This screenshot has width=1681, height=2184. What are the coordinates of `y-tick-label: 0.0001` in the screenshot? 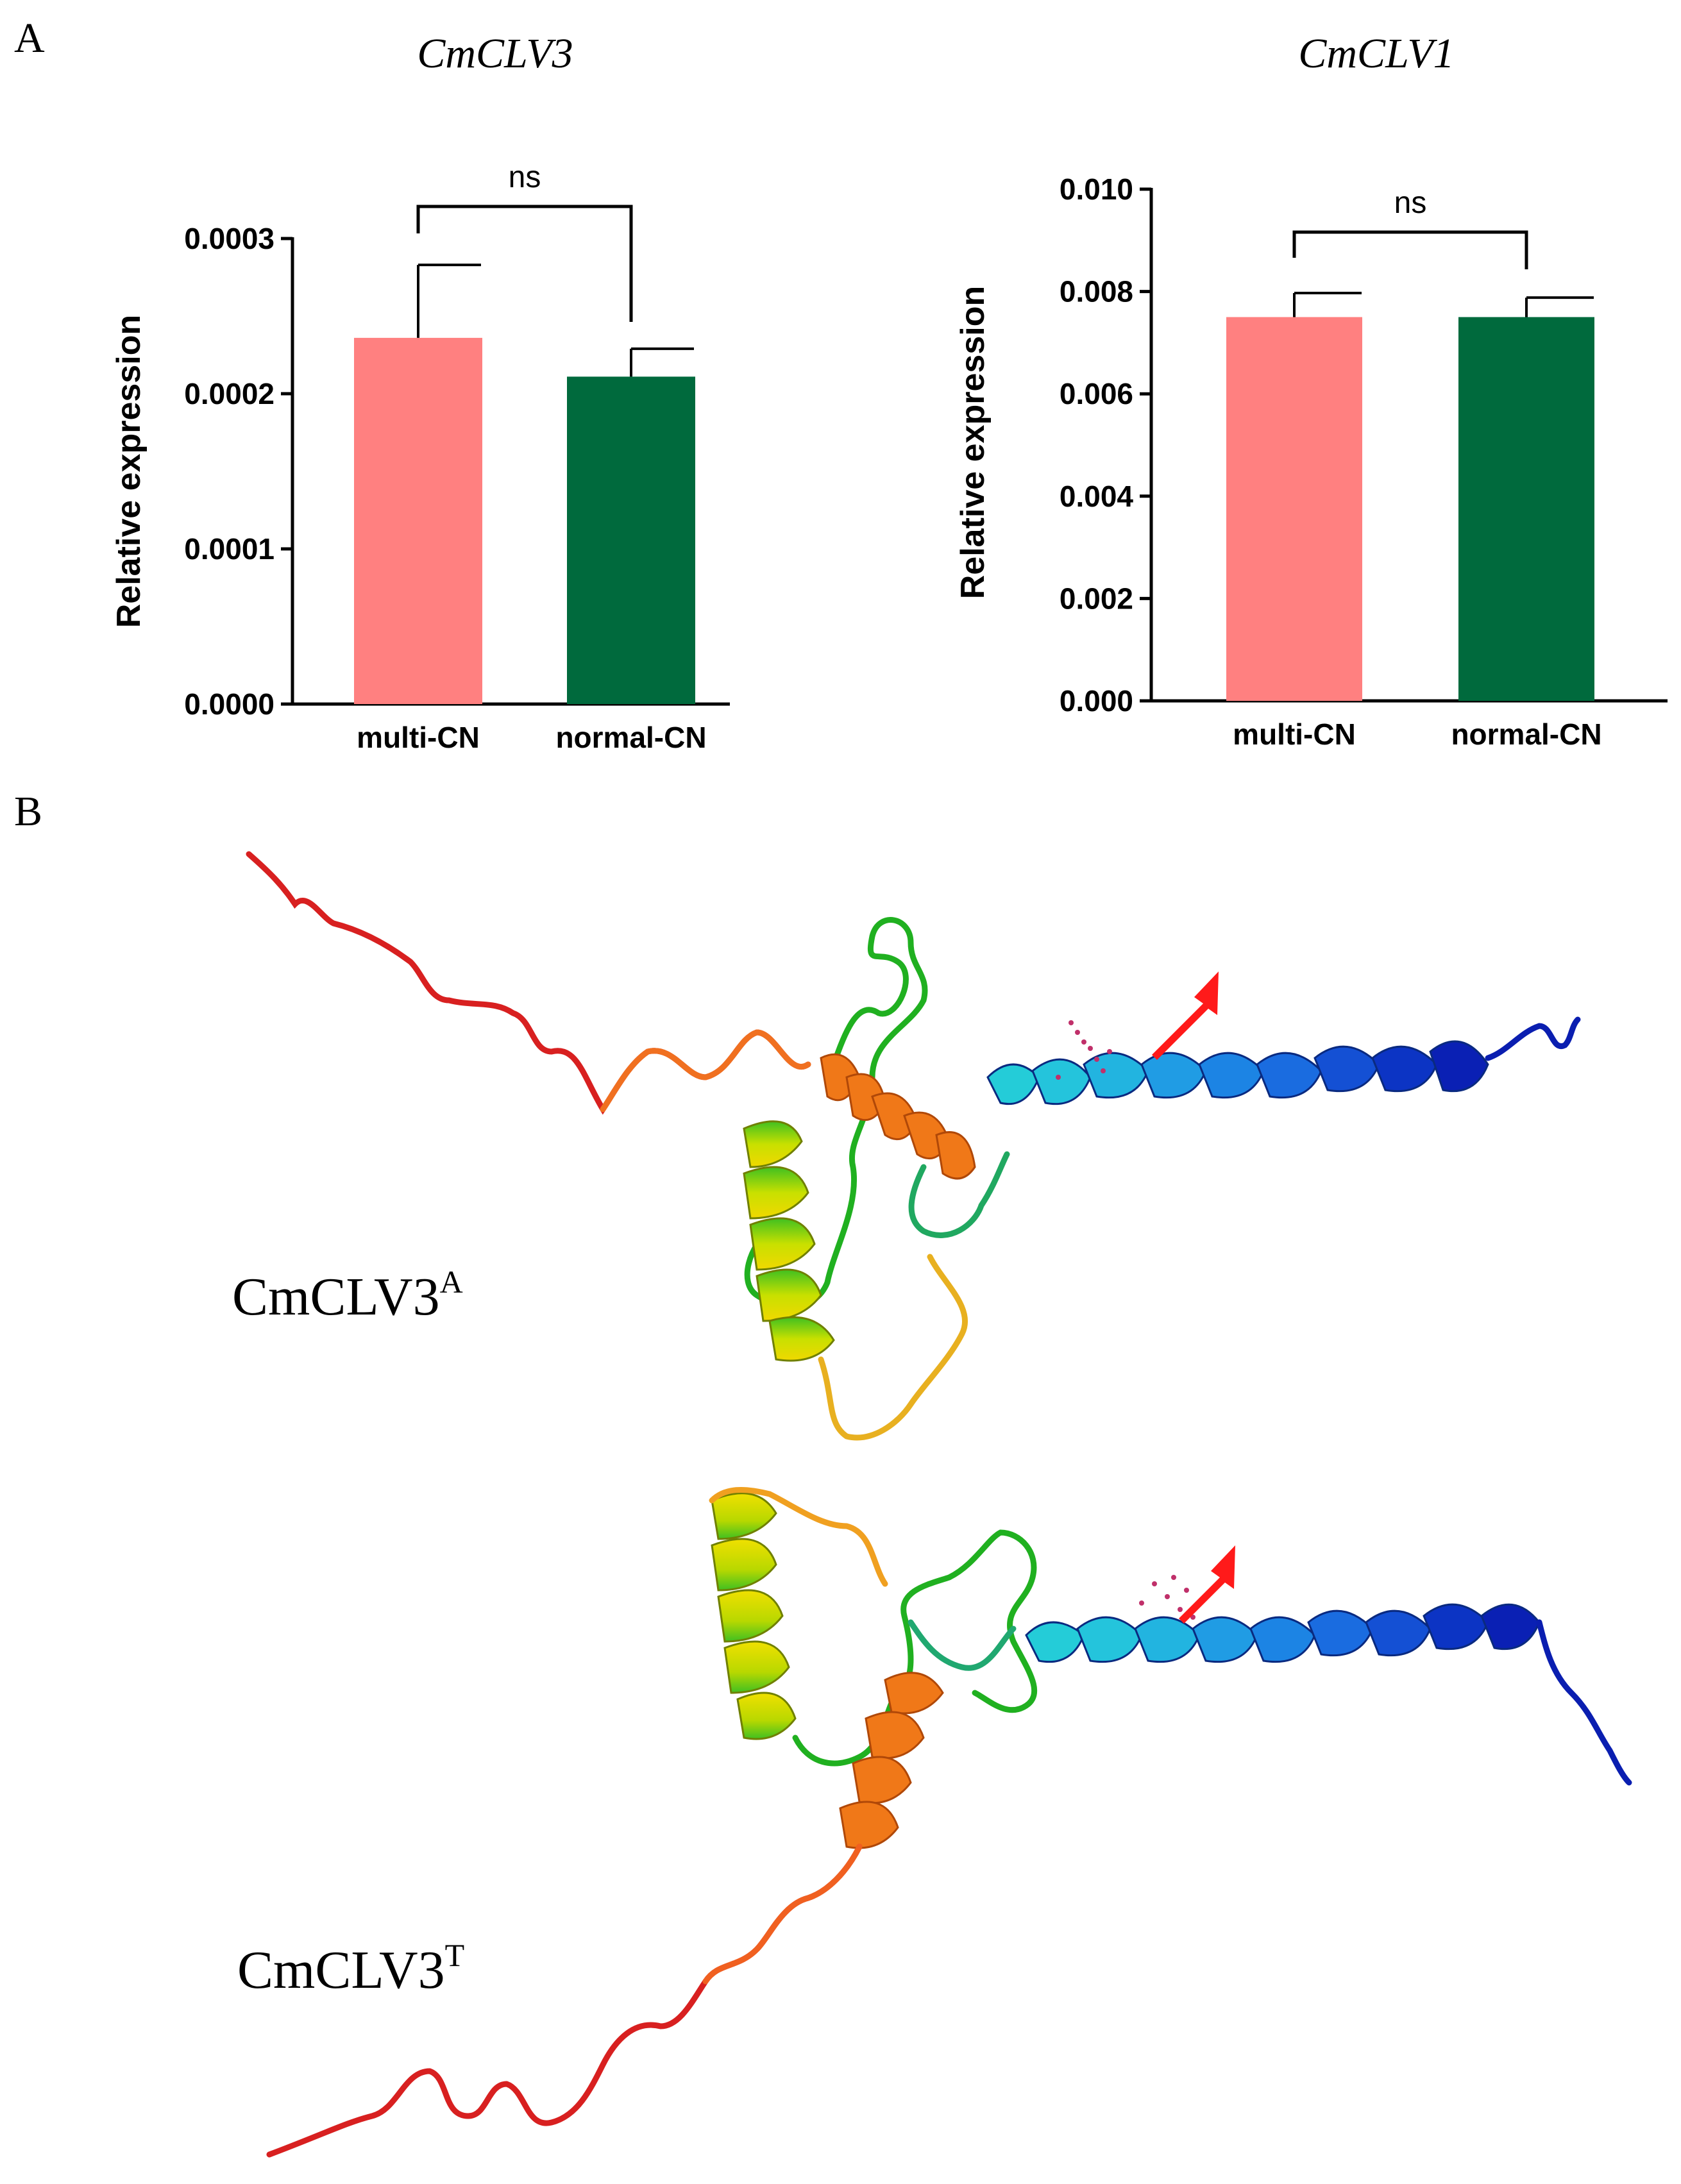 It's located at (229, 549).